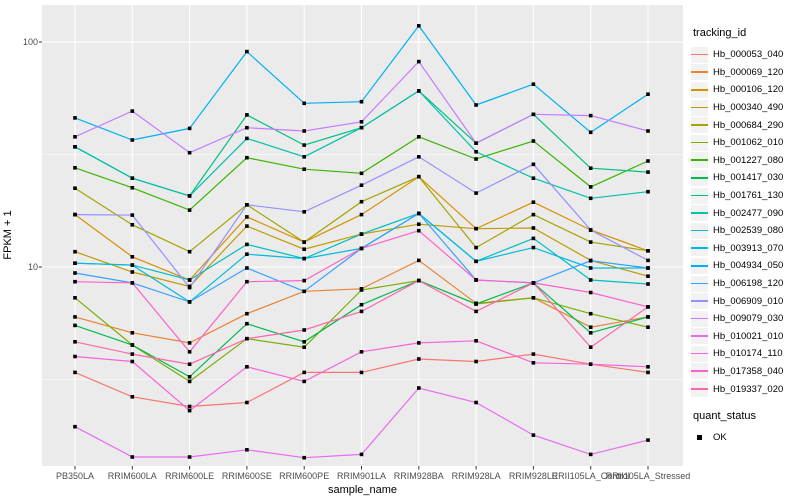 This screenshot has width=800, height=500. What do you see at coordinates (748, 55) in the screenshot?
I see `legend-item-label: Hb_000053_040` at bounding box center [748, 55].